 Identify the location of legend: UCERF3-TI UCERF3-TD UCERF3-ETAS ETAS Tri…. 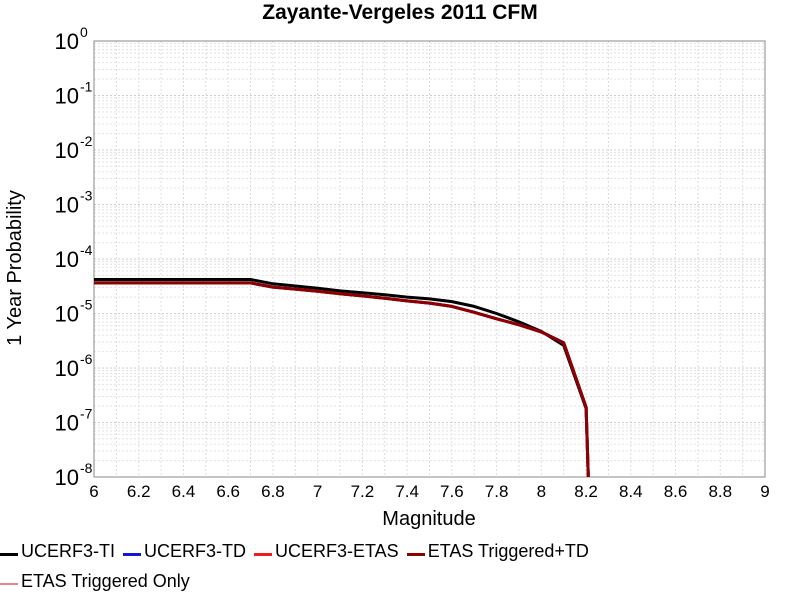
(400, 566).